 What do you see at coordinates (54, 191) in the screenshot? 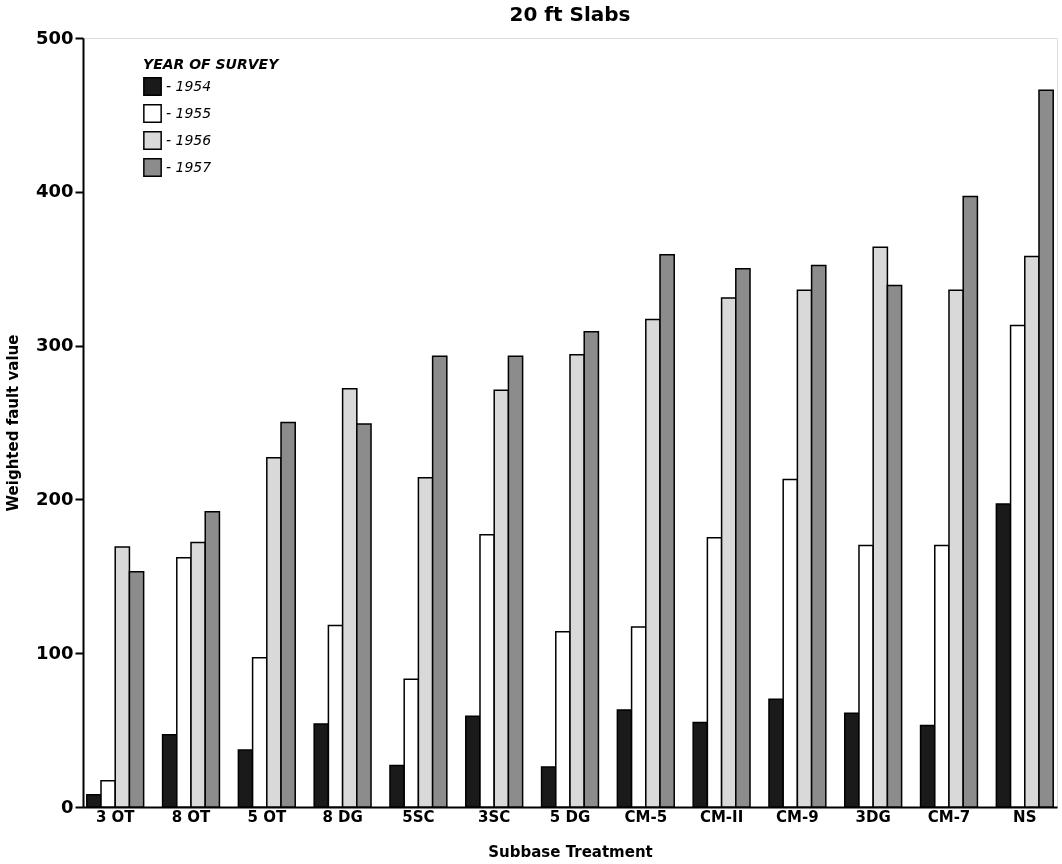
I see `y-tick-label: 400` at bounding box center [54, 191].